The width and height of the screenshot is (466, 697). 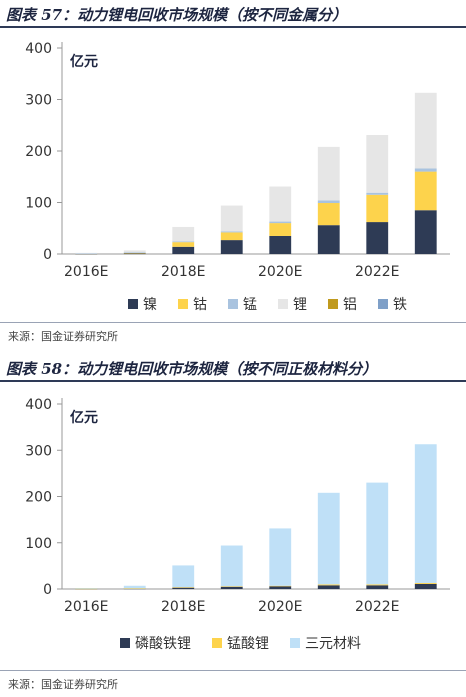 I want to click on figure-caption: 图表 57：动力锂电回收市场规模（按不同金属分）, so click(x=233, y=15).